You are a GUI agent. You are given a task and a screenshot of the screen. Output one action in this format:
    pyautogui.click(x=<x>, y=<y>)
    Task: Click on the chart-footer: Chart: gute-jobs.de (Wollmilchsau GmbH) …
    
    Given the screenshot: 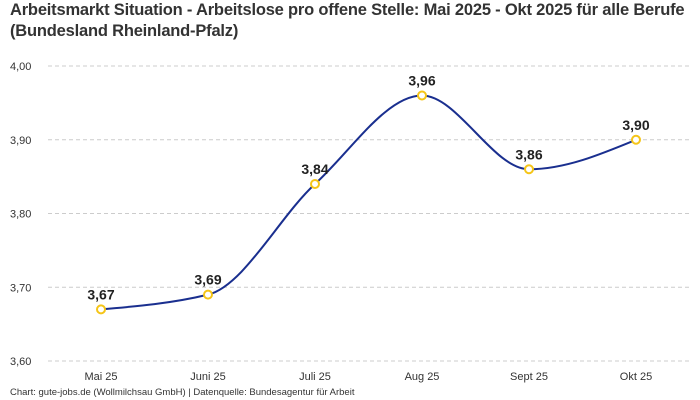 What is the action you would take?
    pyautogui.click(x=182, y=392)
    